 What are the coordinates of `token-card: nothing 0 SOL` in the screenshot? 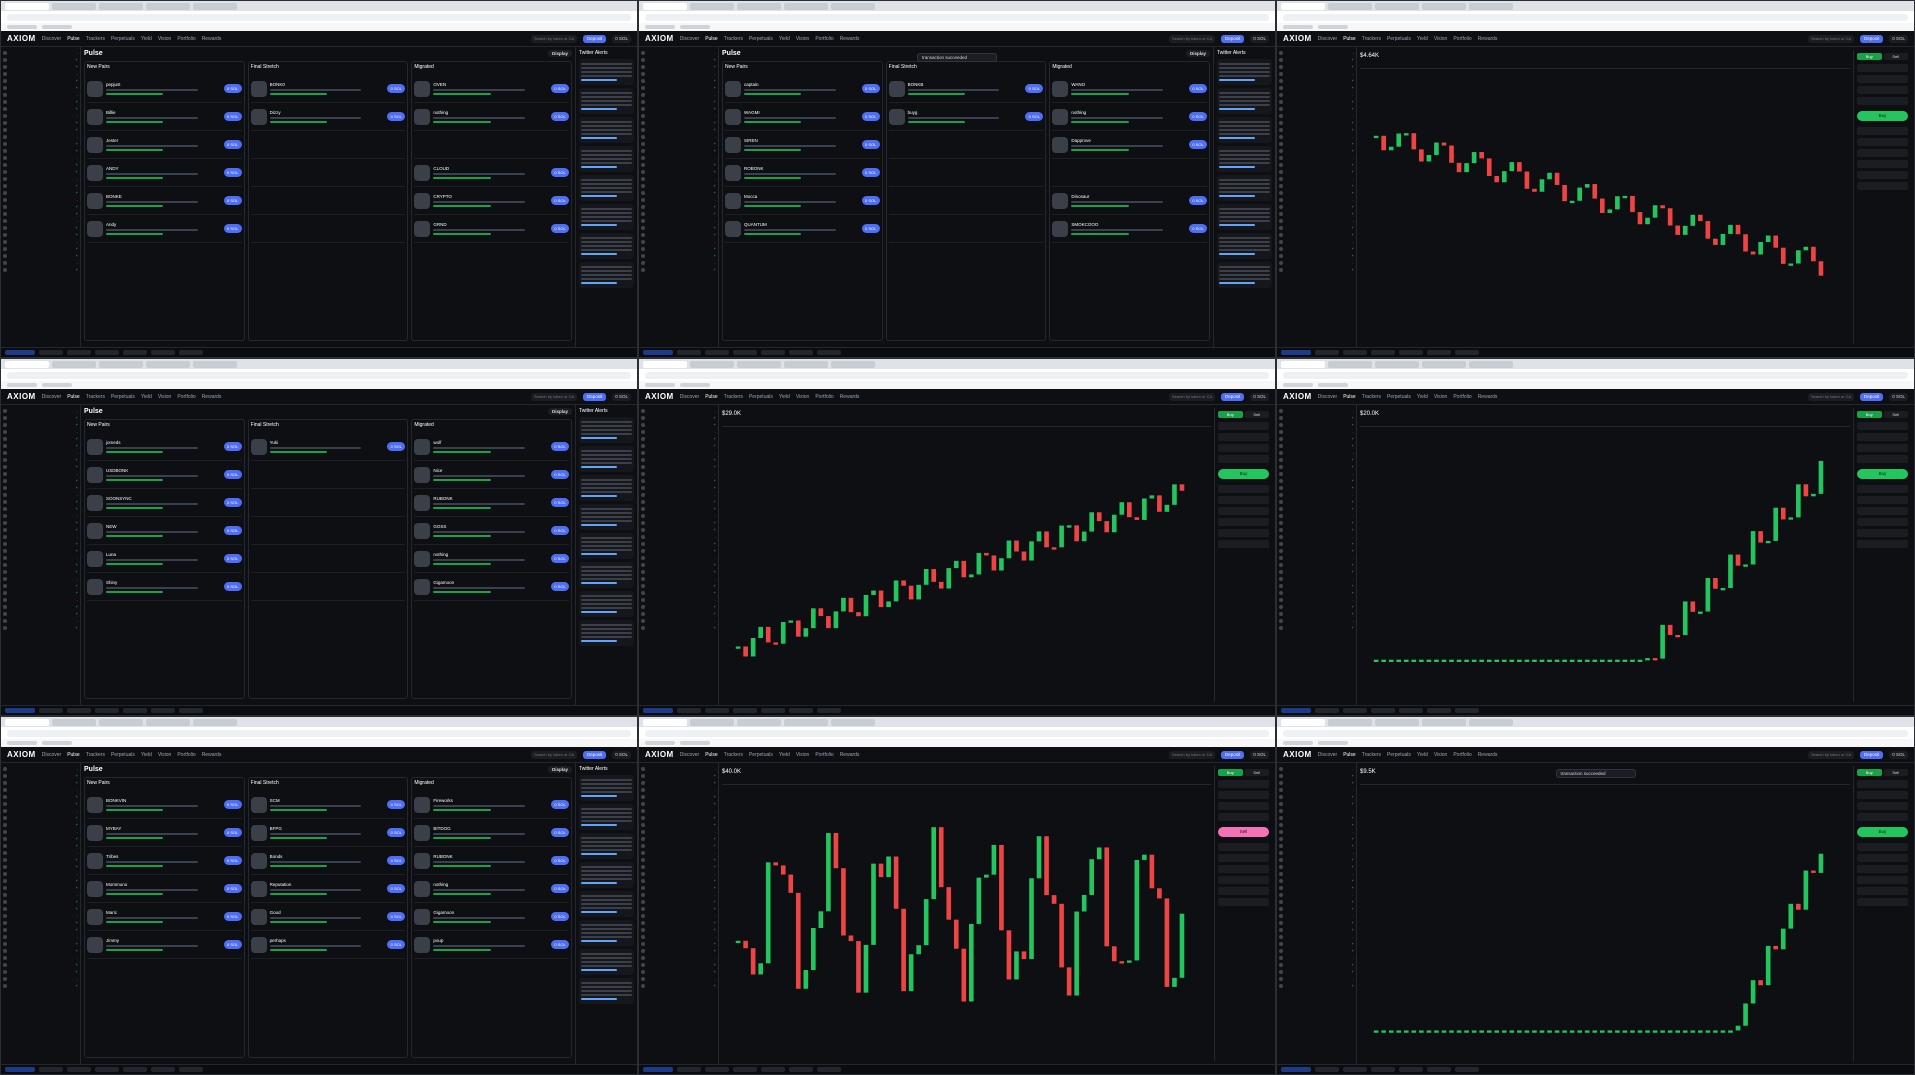 It's located at (492, 559).